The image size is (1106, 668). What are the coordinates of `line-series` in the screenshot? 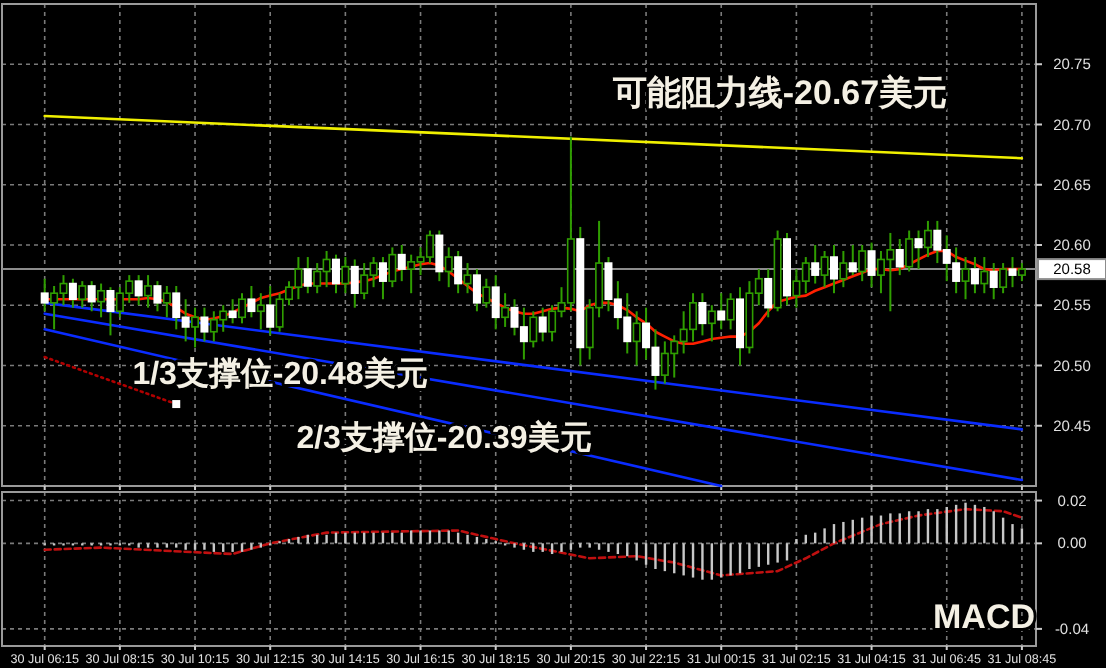 It's located at (533, 542).